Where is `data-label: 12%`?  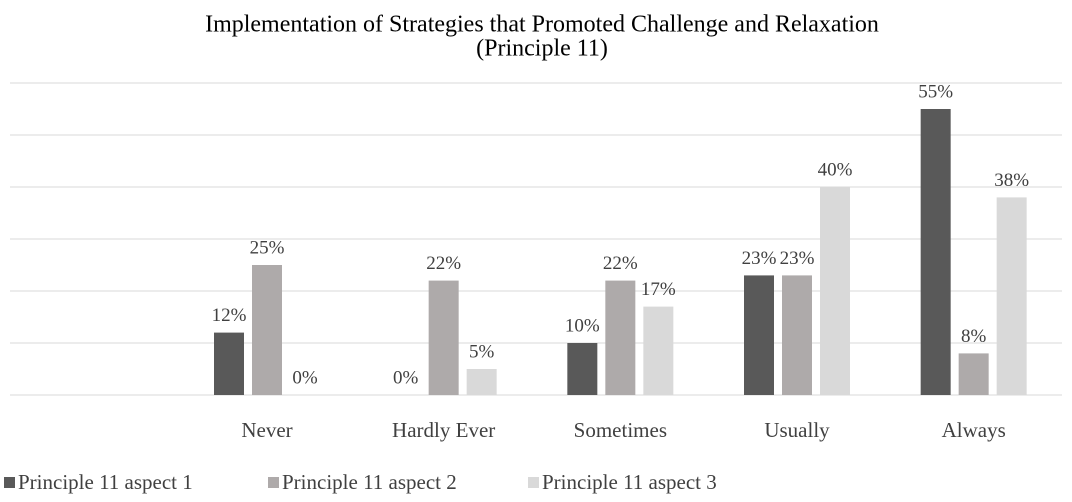
data-label: 12% is located at coordinates (229, 315).